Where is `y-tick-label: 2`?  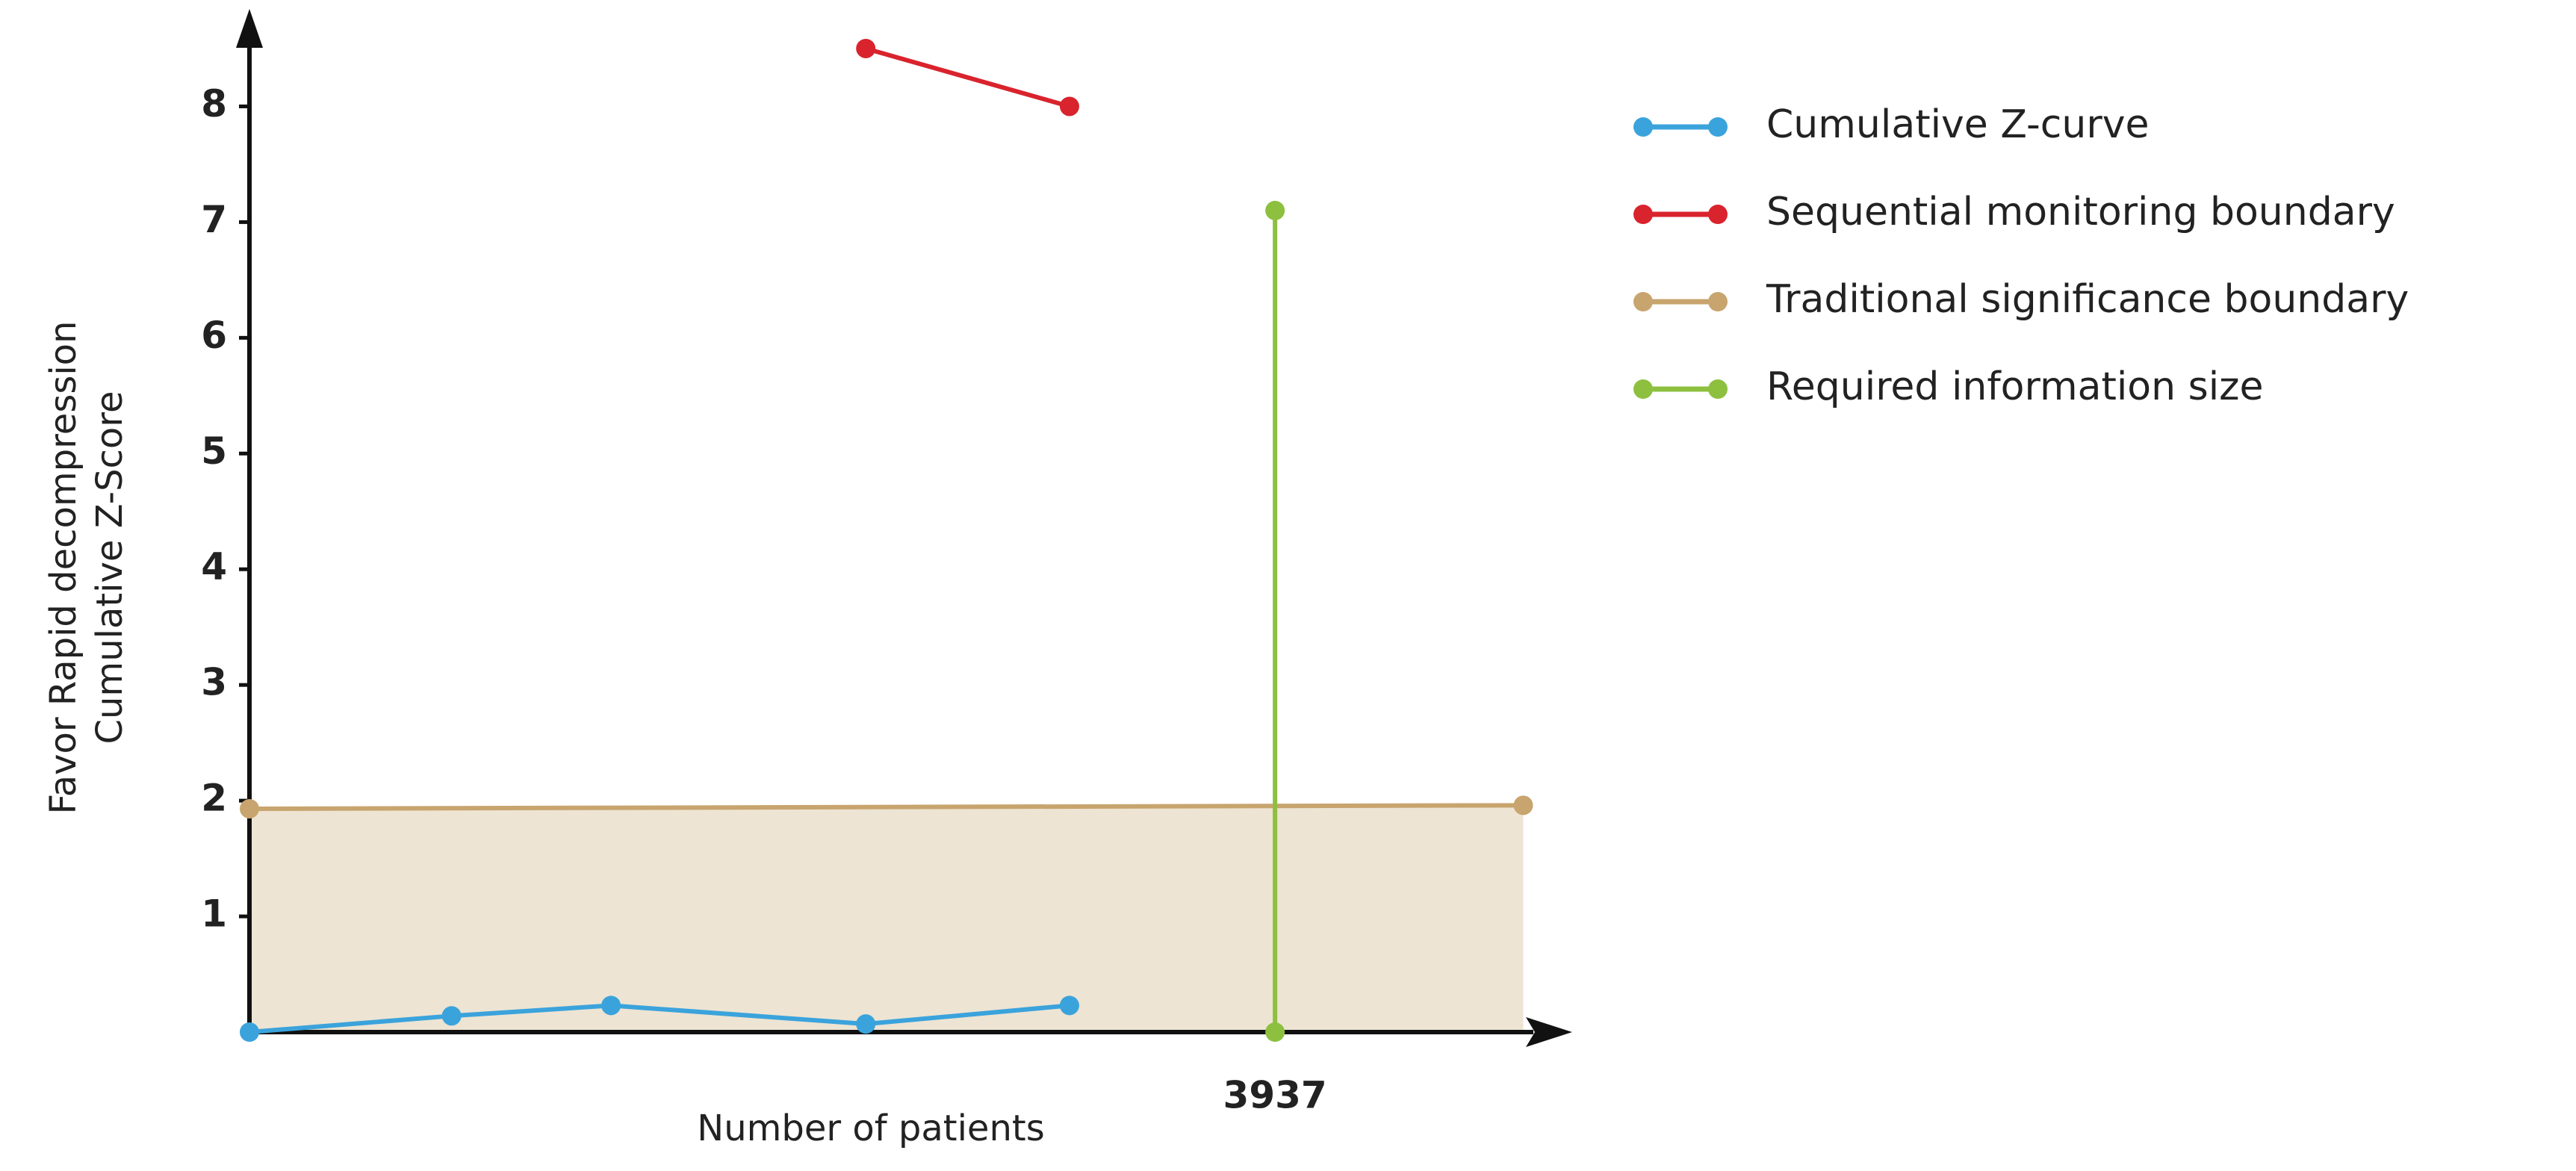 y-tick-label: 2 is located at coordinates (214, 798).